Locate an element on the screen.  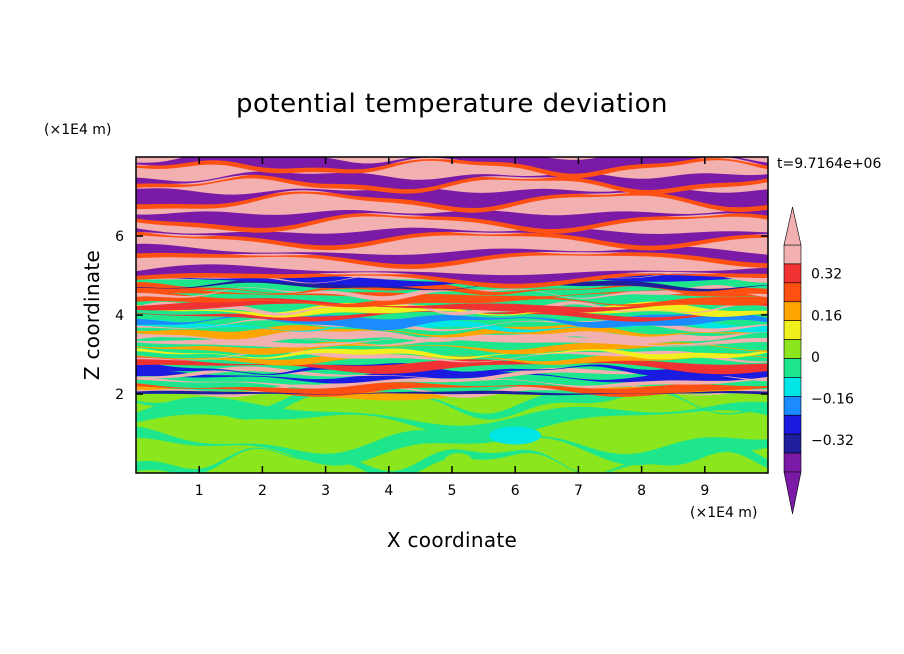
cyan-patch is located at coordinates (515, 435).